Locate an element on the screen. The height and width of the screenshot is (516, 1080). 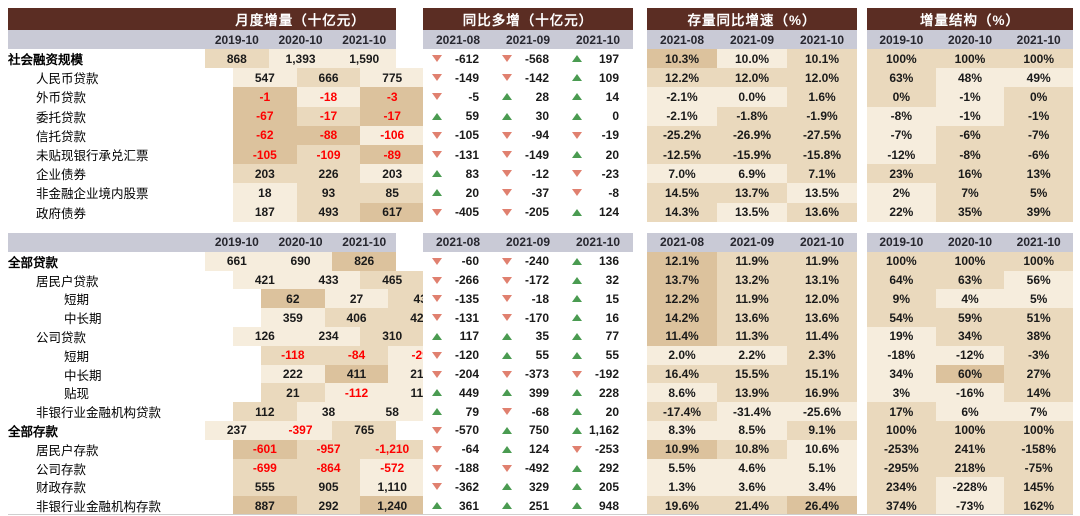
value-cell: 93 is located at coordinates (328, 193).